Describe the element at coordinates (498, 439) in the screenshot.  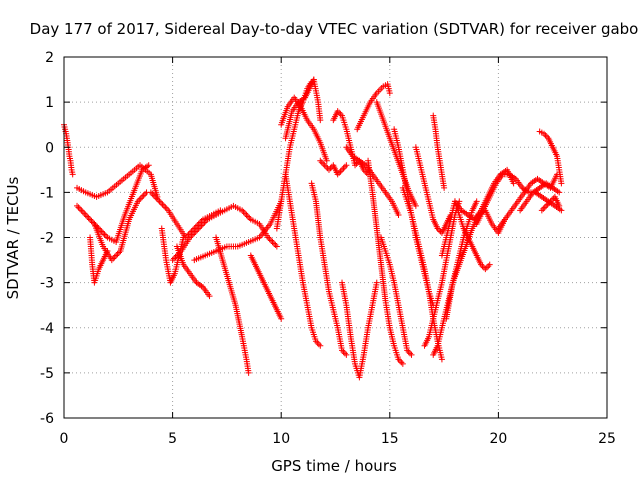
I see `x-tick-label: 20` at that location.